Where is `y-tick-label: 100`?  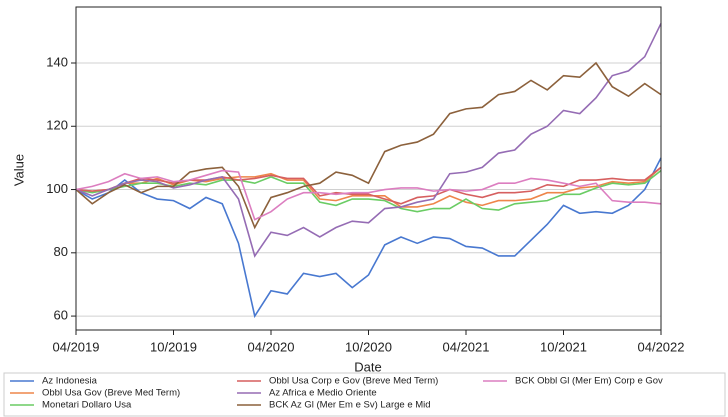 y-tick-label: 100 is located at coordinates (57, 188).